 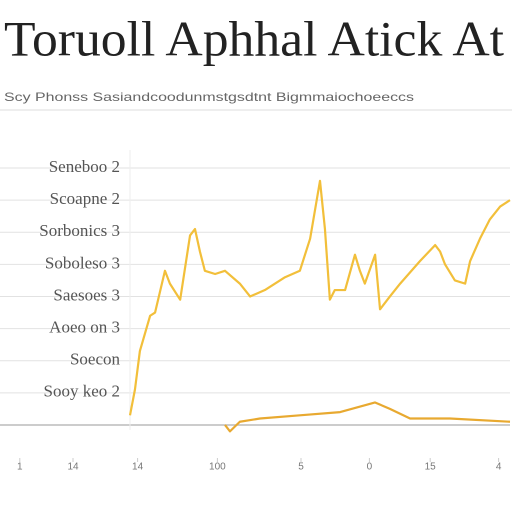 I want to click on chart-title: Toruoll Aphhal Atick At, so click(x=254, y=38).